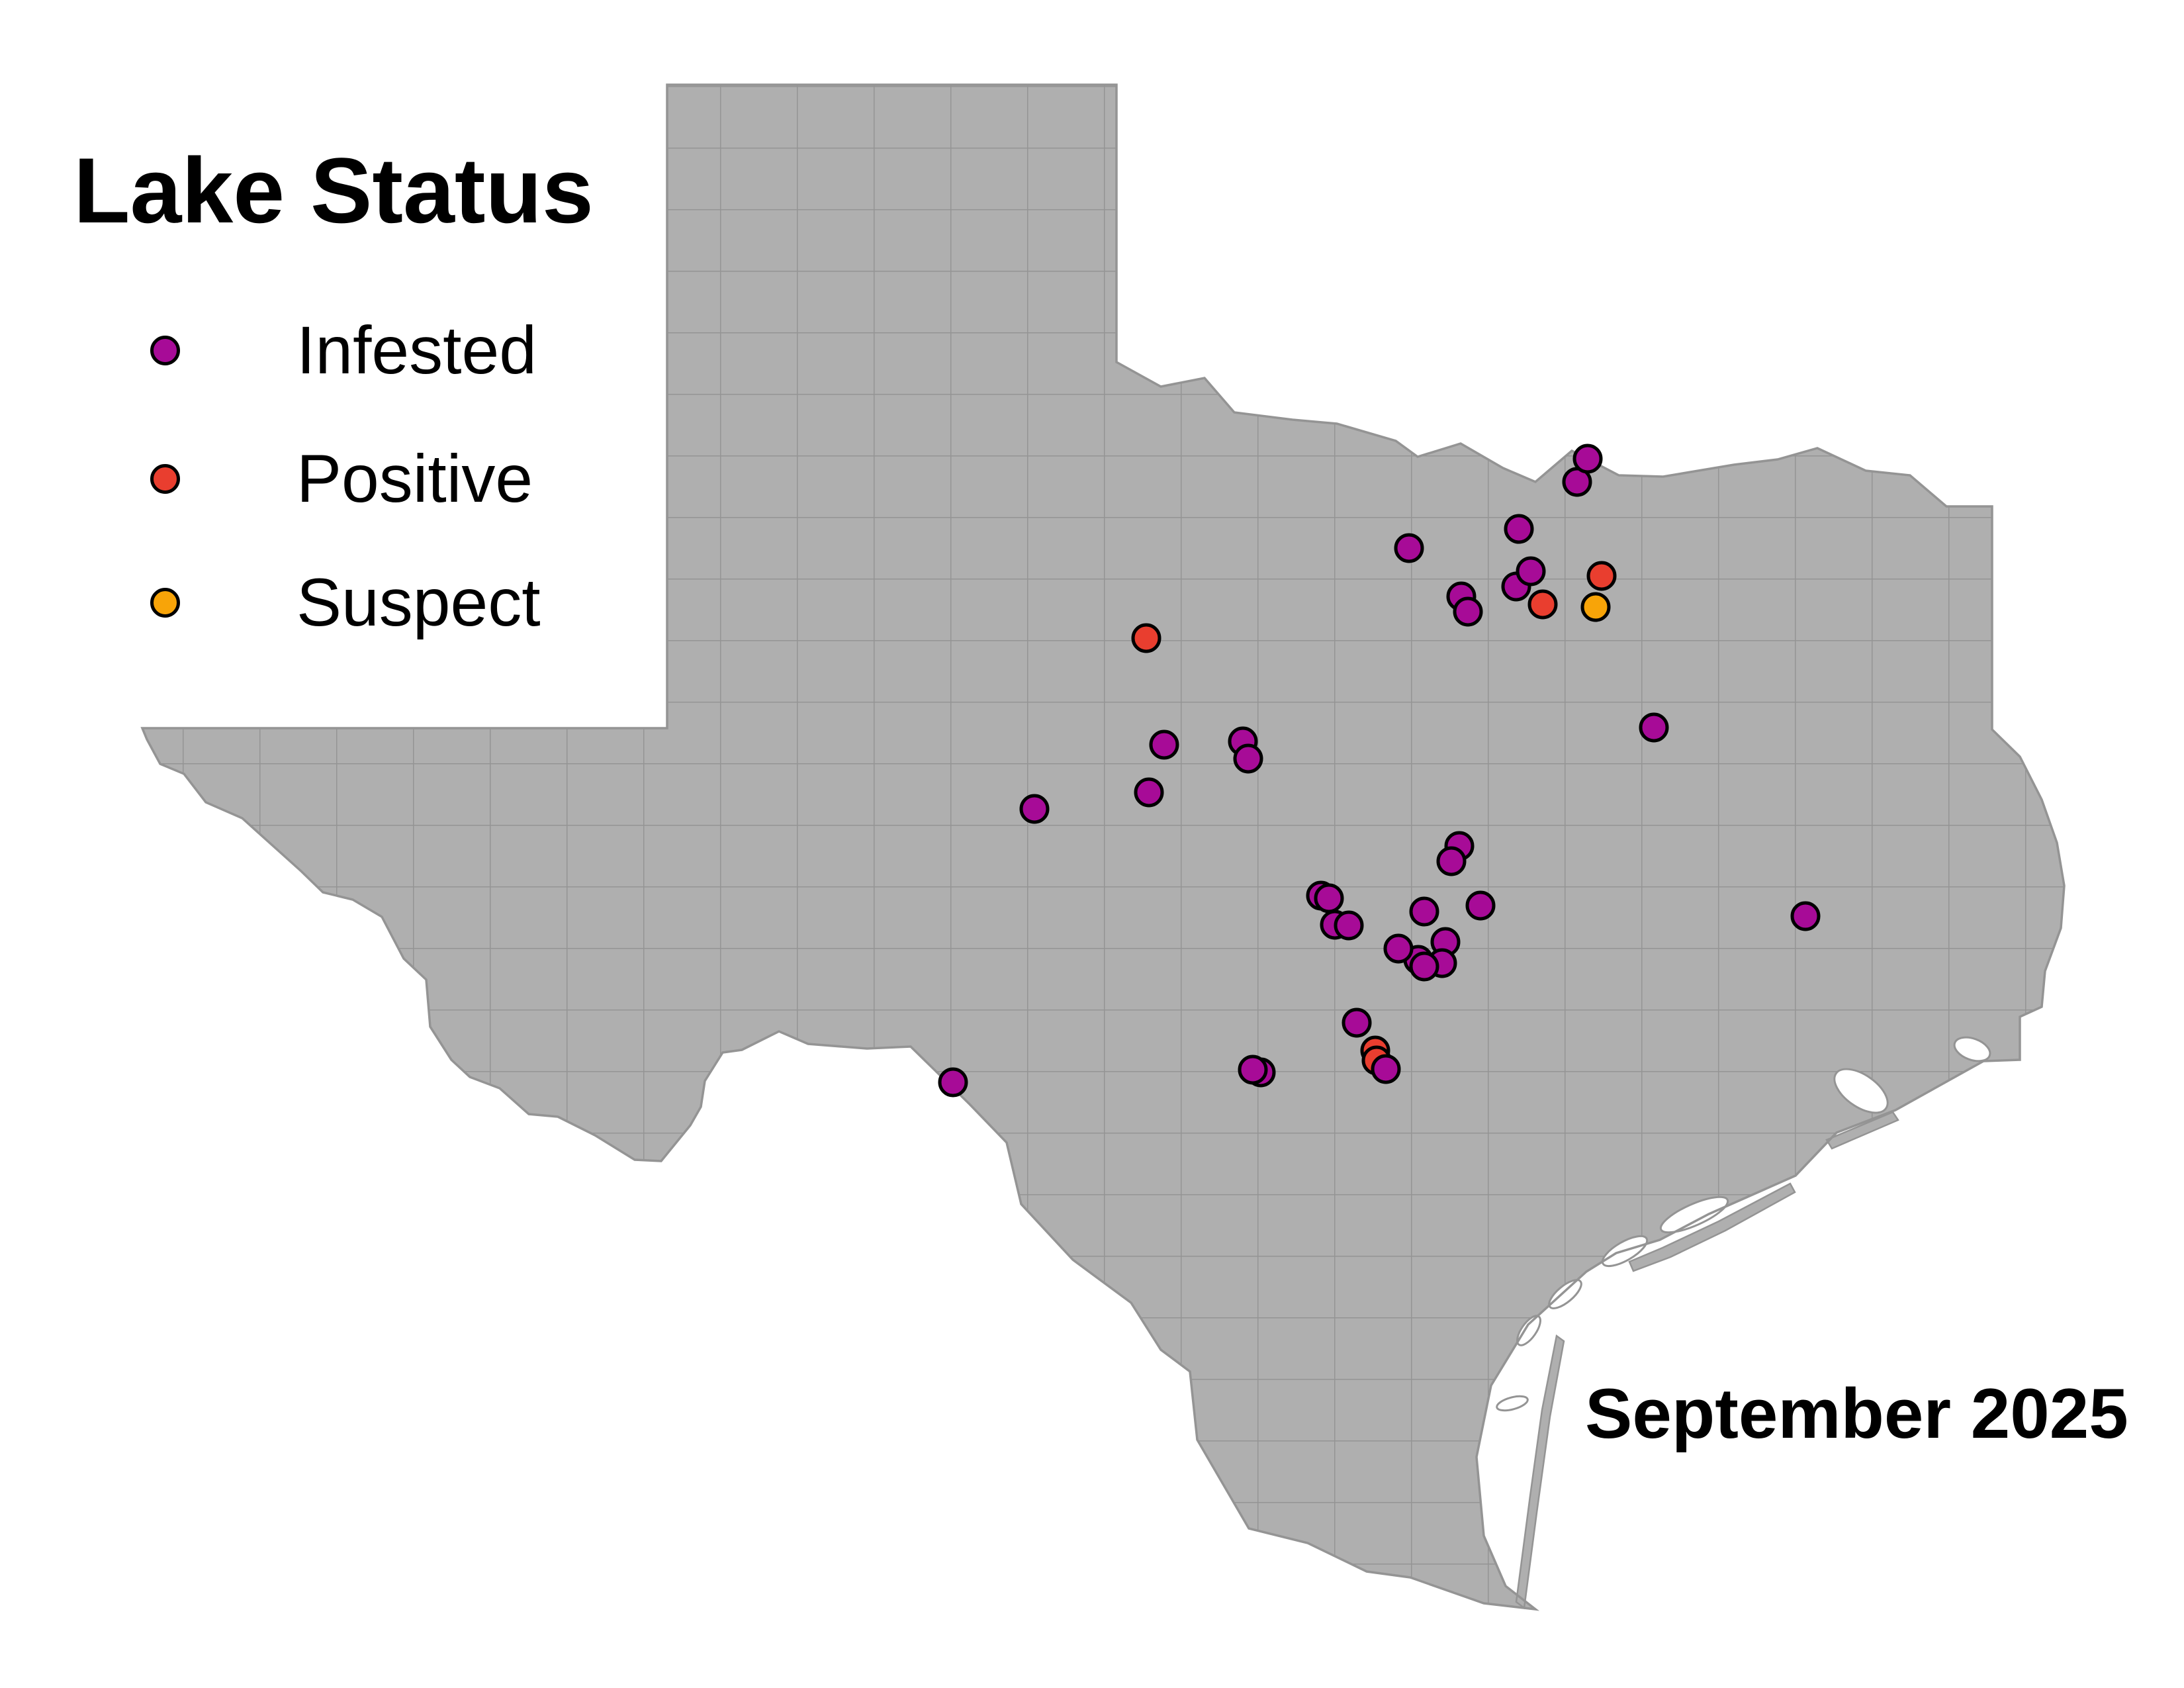 The image size is (2184, 1688). I want to click on aransas-bay, so click(1565, 1294).